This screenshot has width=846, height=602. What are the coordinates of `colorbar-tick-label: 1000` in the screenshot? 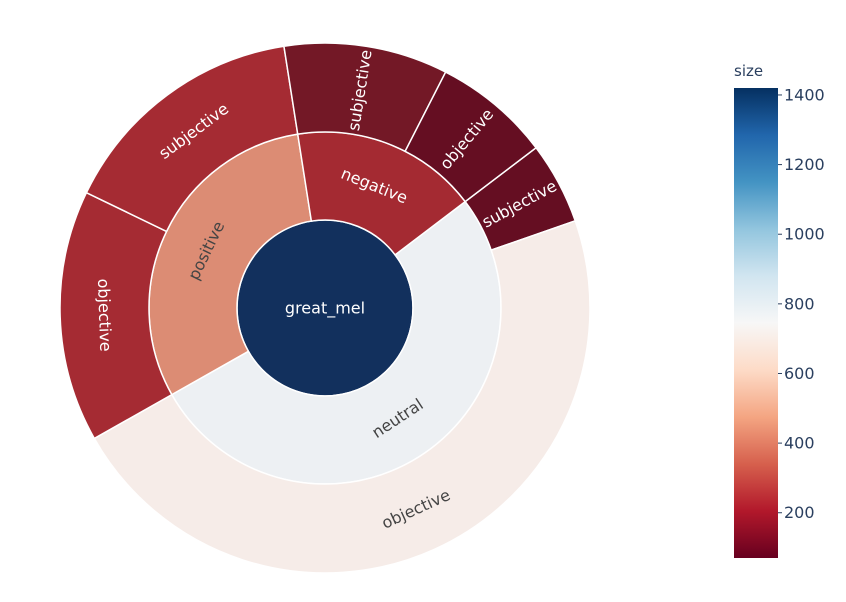 It's located at (804, 234).